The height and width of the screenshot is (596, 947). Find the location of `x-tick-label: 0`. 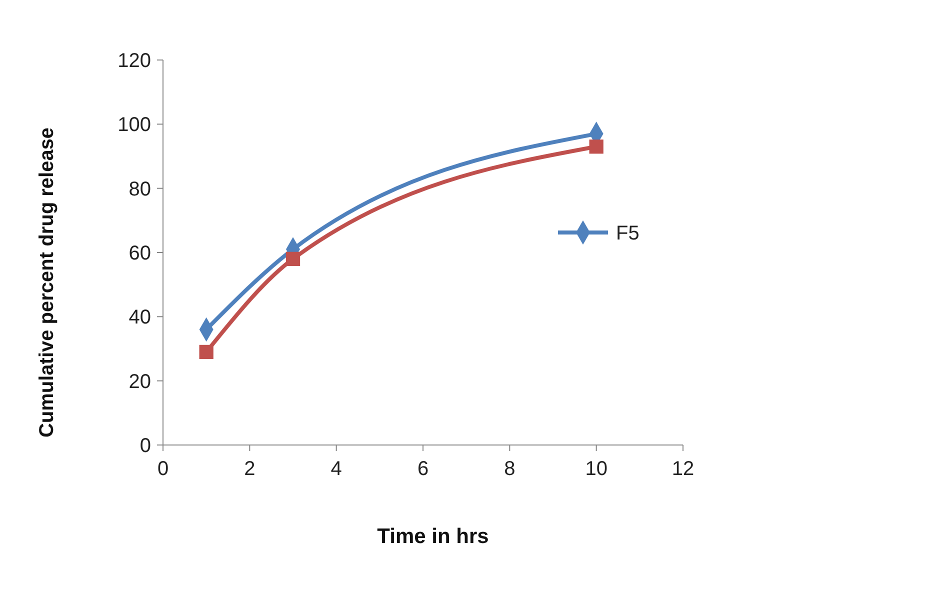

x-tick-label: 0 is located at coordinates (163, 469).